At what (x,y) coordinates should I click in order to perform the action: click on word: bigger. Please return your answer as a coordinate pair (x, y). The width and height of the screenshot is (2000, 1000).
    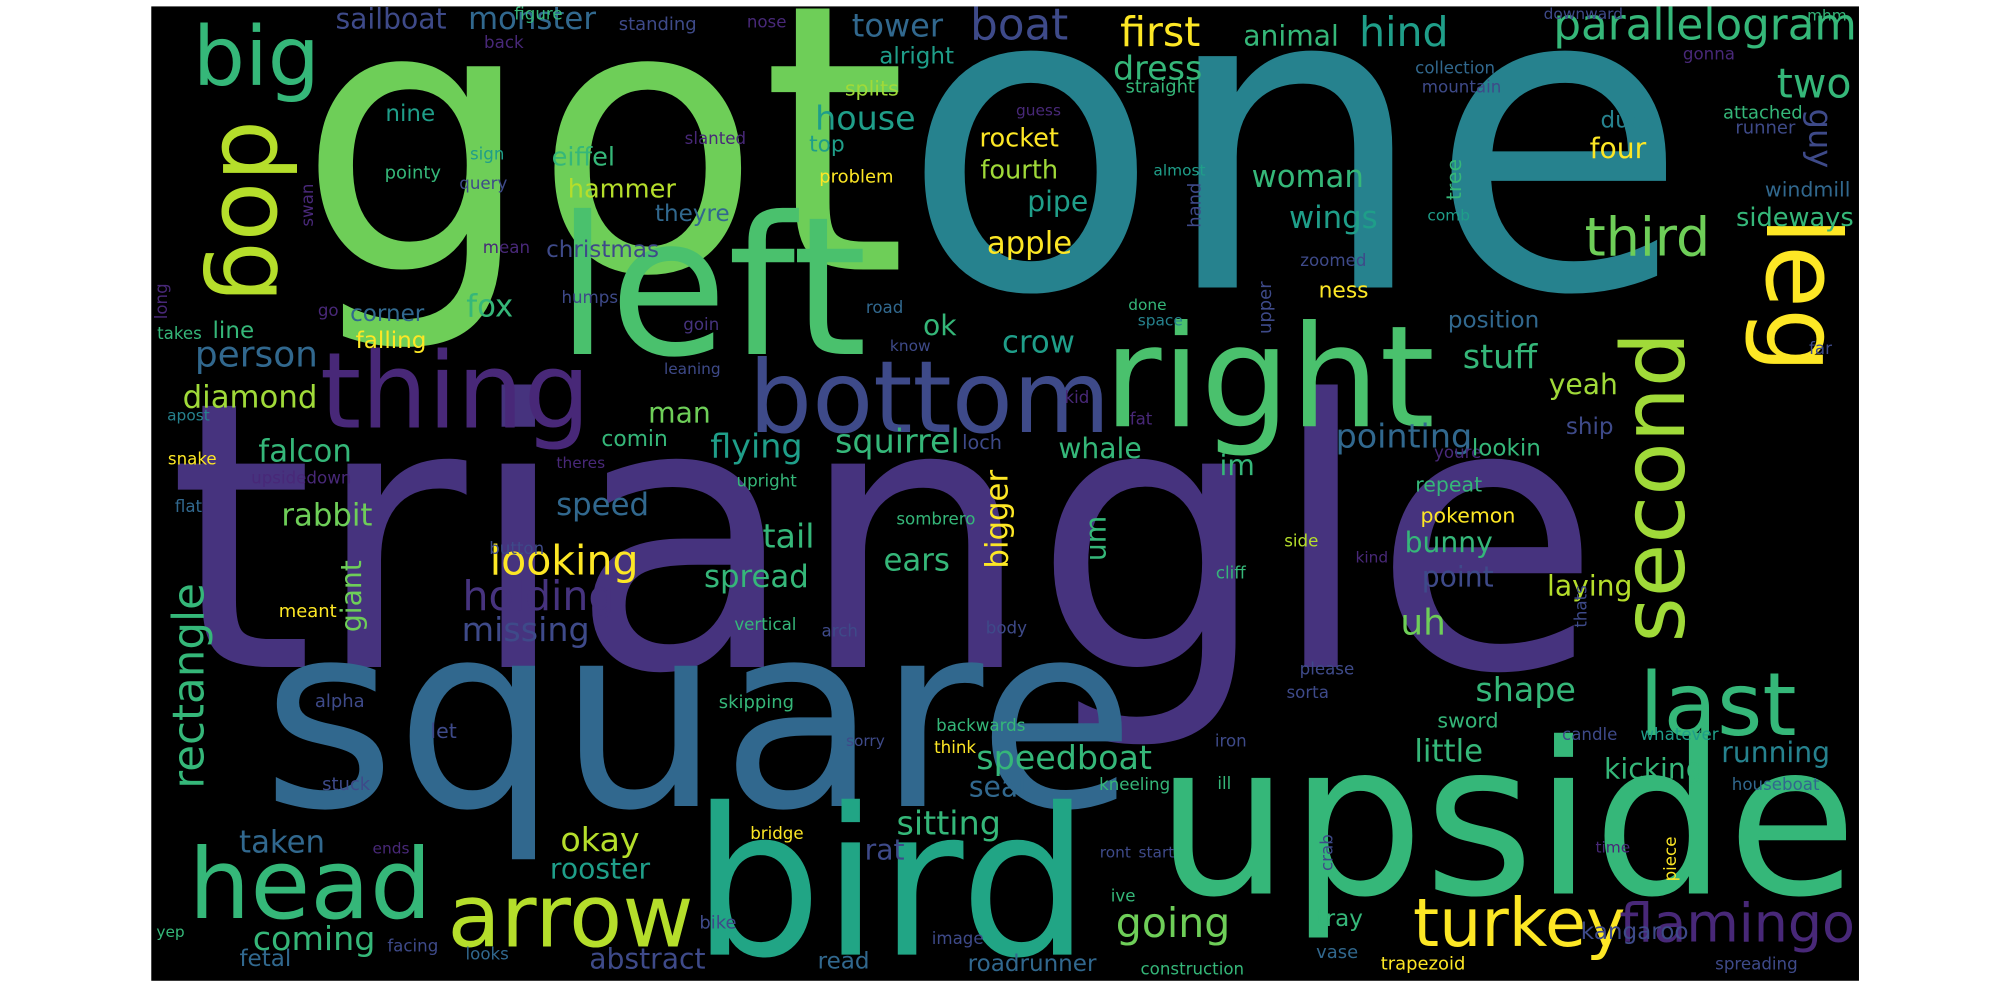
    Looking at the image, I should click on (997, 519).